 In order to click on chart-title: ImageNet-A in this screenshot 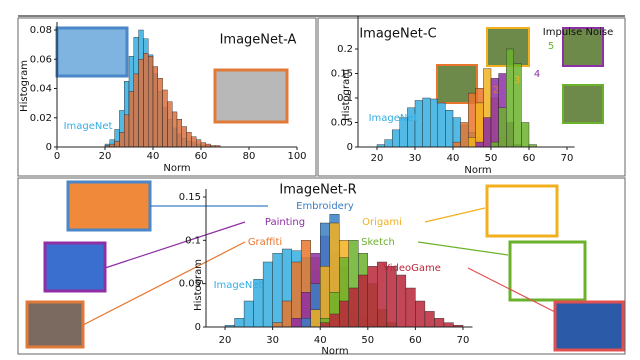, I will do `click(258, 40)`.